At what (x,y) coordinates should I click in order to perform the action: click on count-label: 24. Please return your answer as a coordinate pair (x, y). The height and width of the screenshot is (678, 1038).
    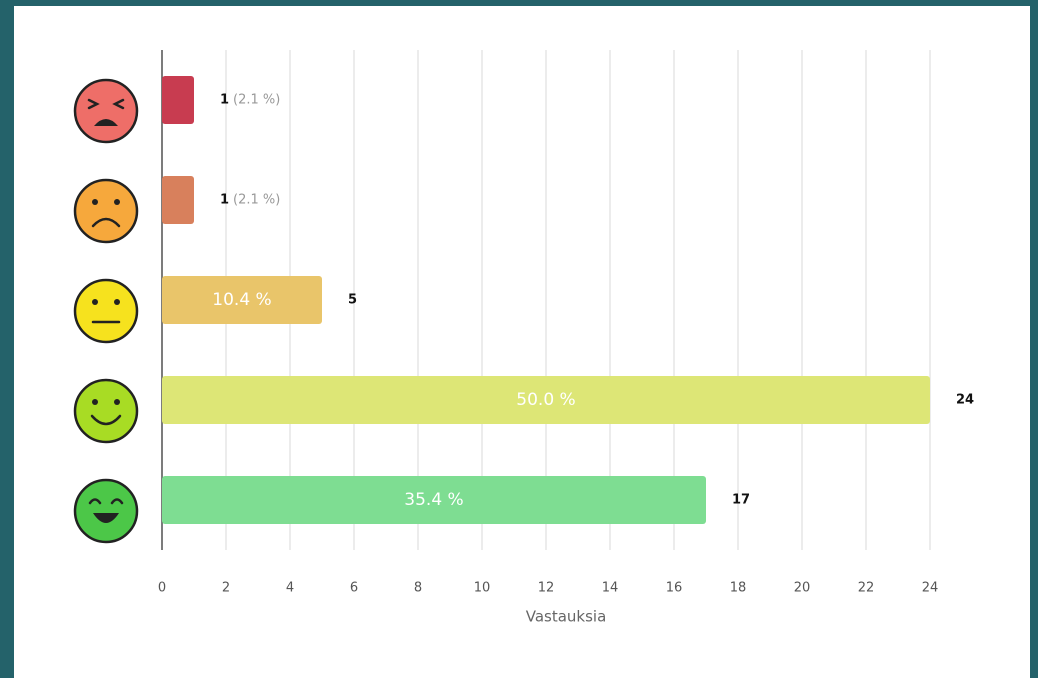
    Looking at the image, I should click on (965, 400).